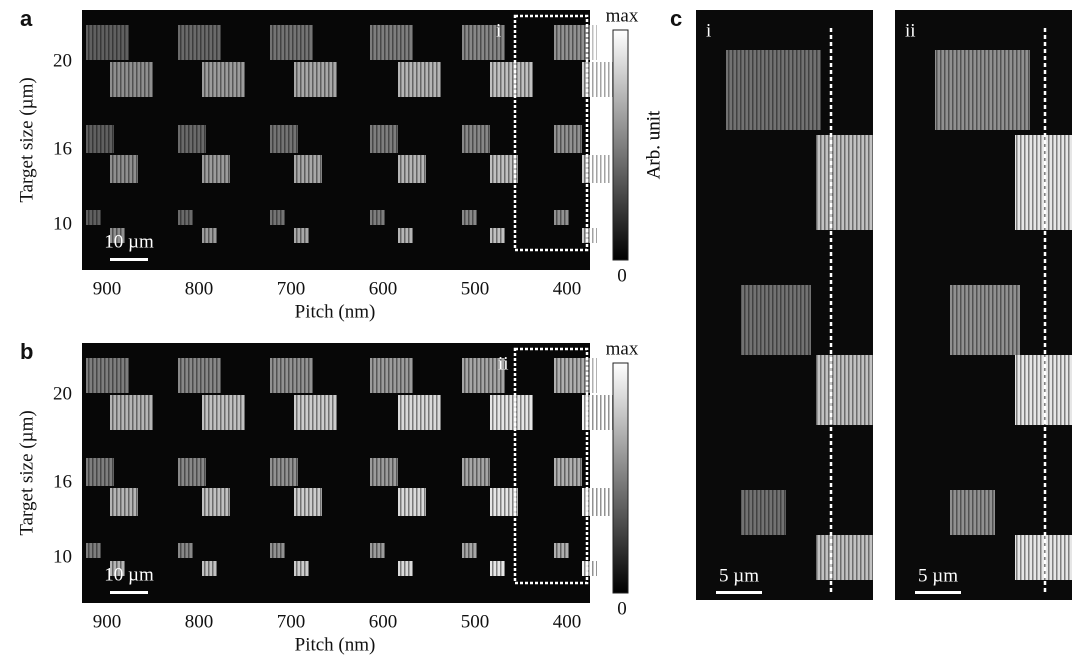  What do you see at coordinates (938, 575) in the screenshot?
I see `scale-bar-label: 5 µm` at bounding box center [938, 575].